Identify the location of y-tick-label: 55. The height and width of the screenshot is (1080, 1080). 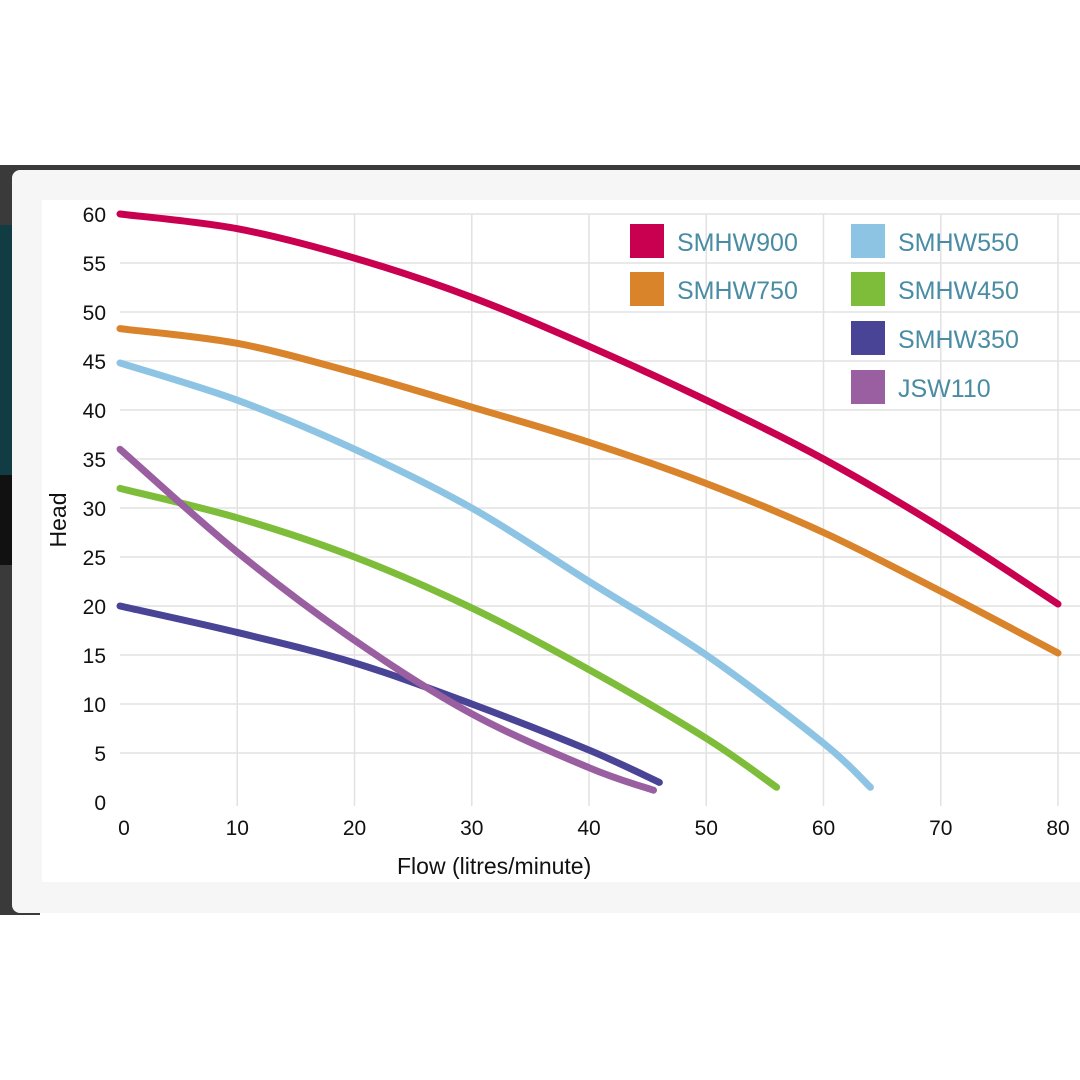
(94, 264).